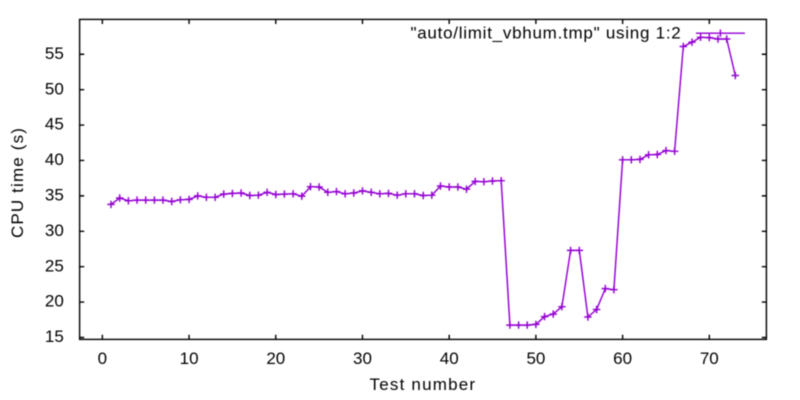  What do you see at coordinates (423, 384) in the screenshot?
I see `svg-text: Test number` at bounding box center [423, 384].